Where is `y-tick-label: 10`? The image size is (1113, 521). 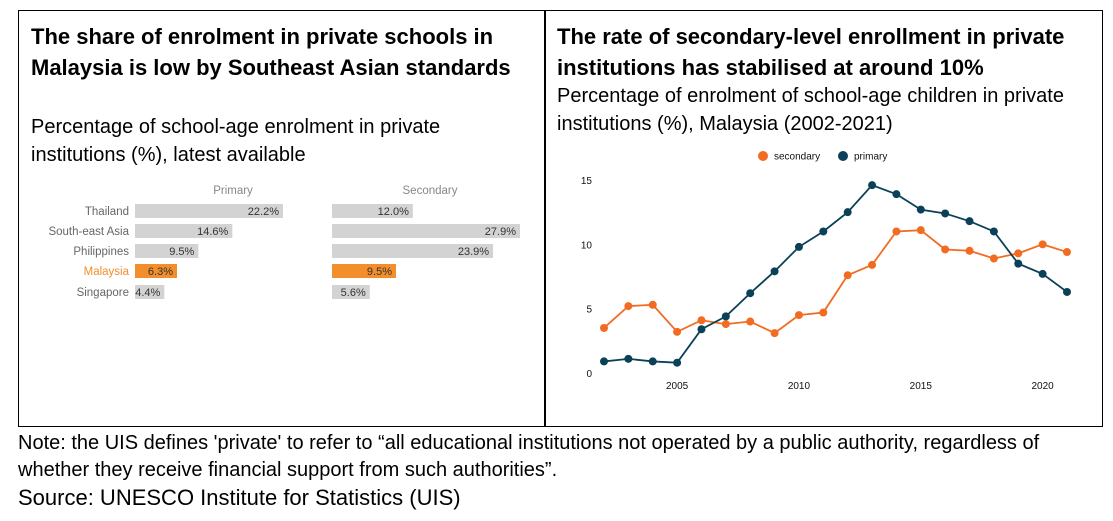
y-tick-label: 10 is located at coordinates (587, 245).